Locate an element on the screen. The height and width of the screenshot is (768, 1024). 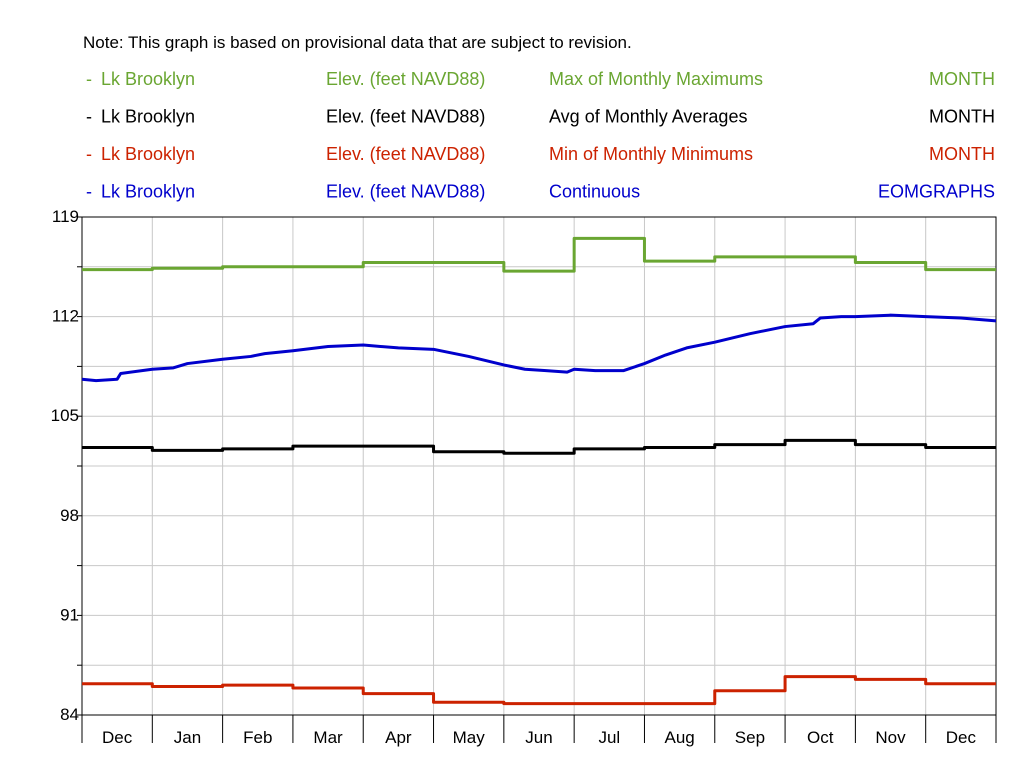
legend-marker-min: - is located at coordinates (89, 154).